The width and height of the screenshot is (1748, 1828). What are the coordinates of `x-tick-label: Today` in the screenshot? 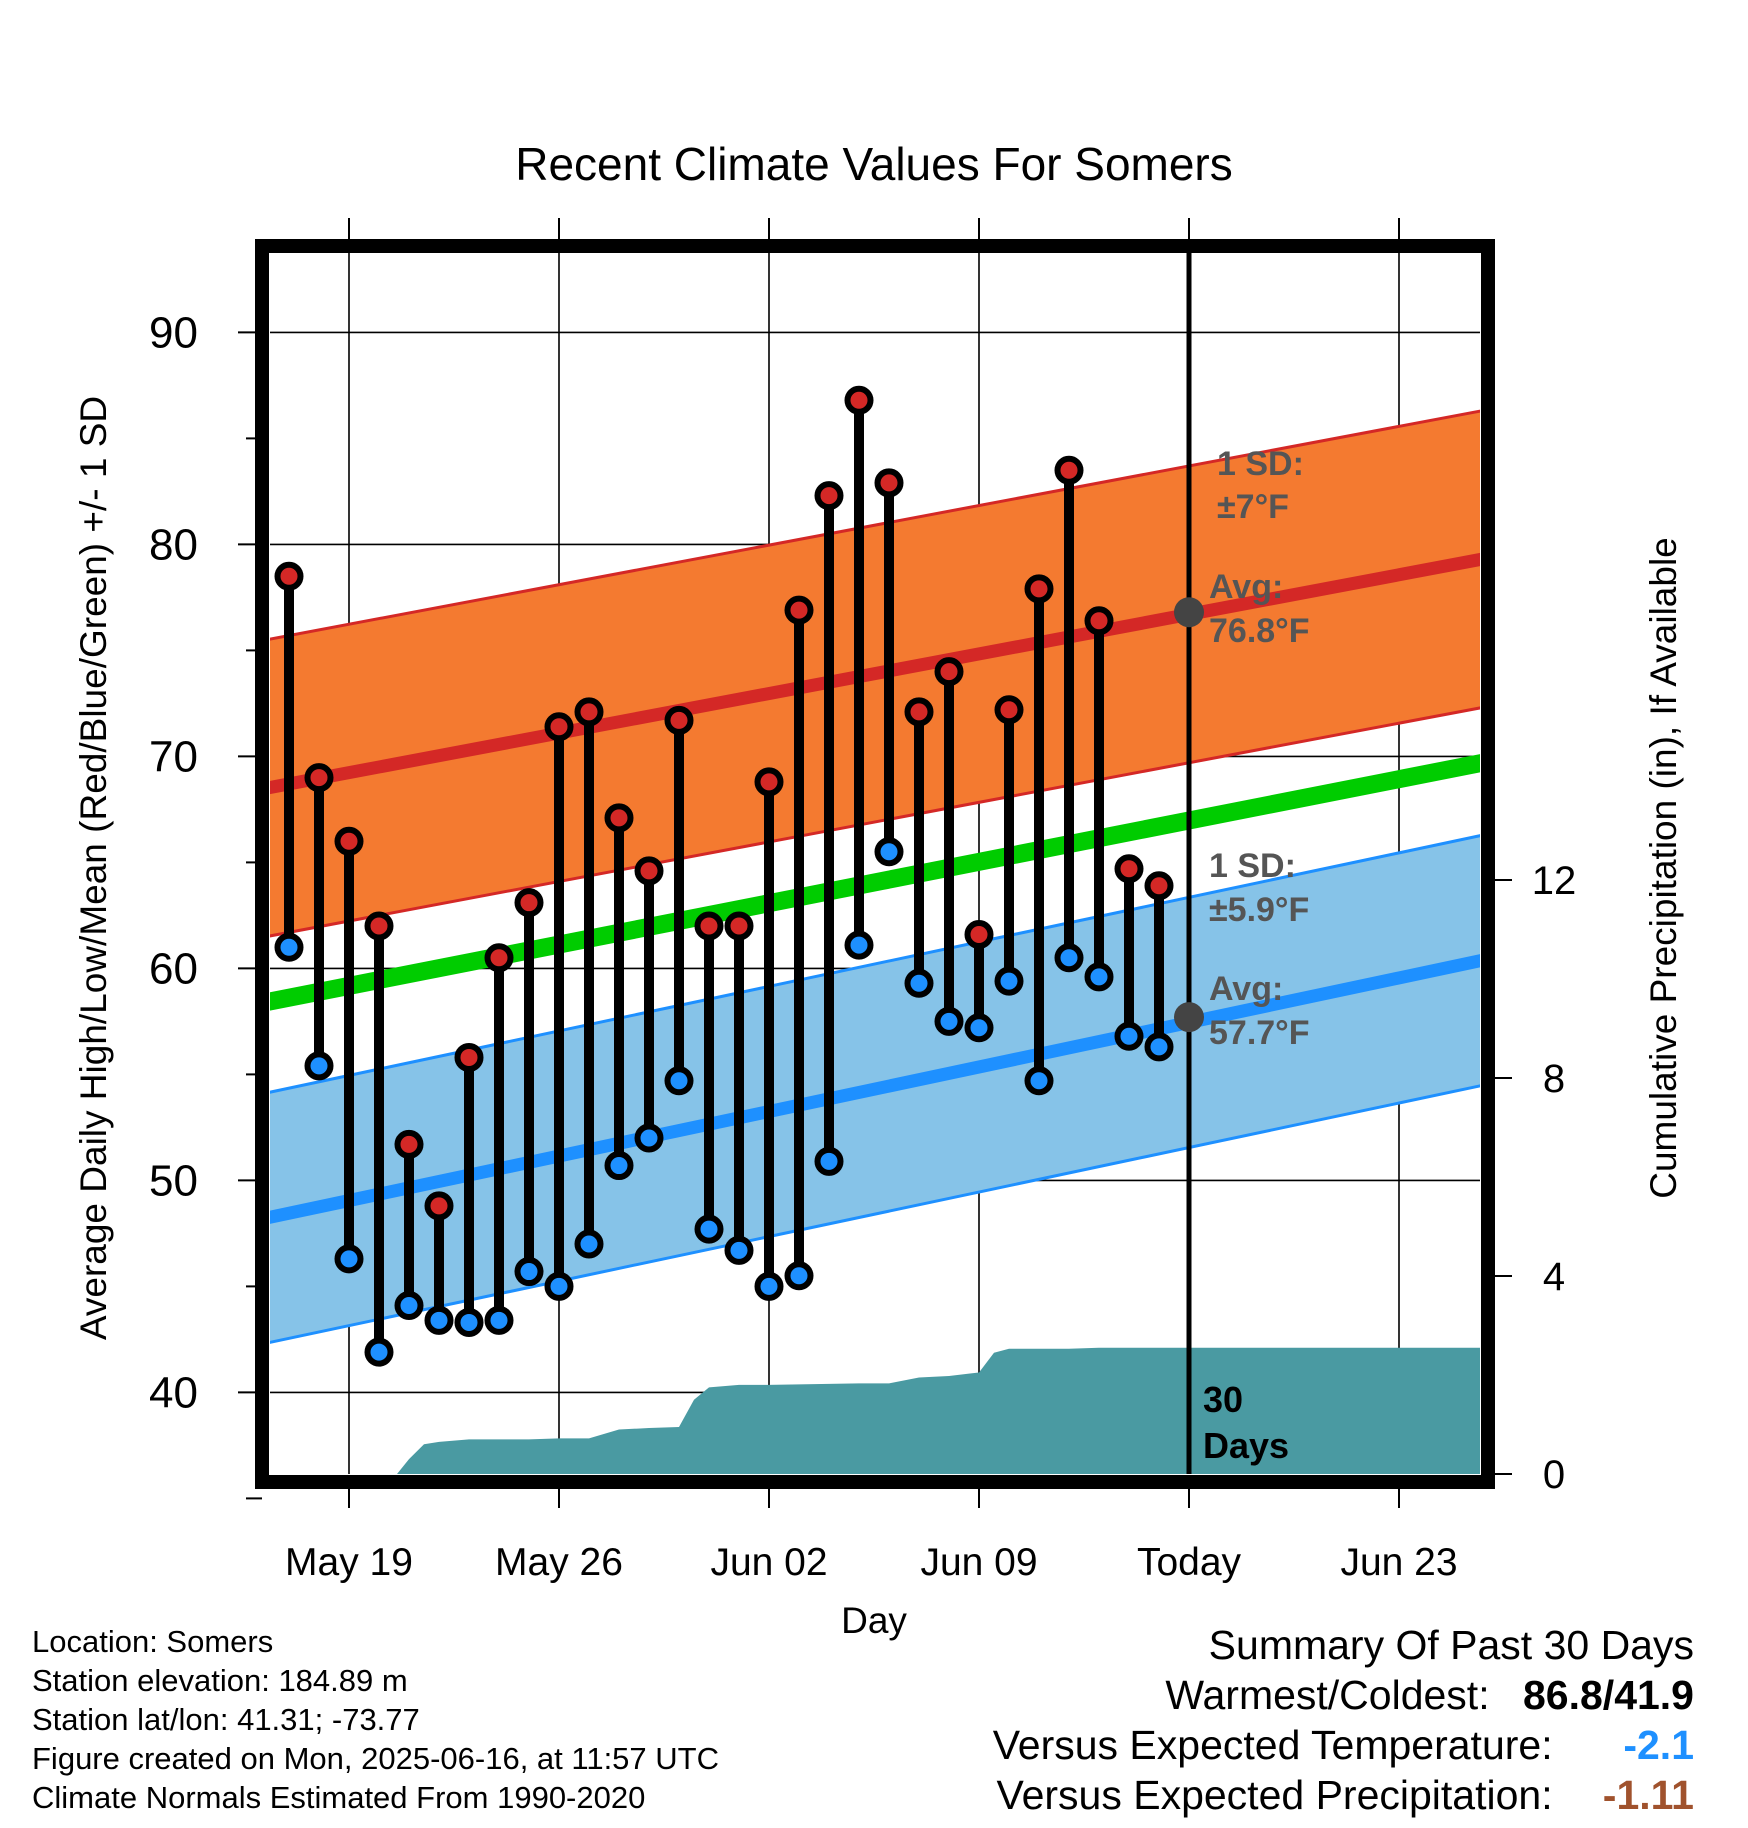 It's located at (1189, 1562).